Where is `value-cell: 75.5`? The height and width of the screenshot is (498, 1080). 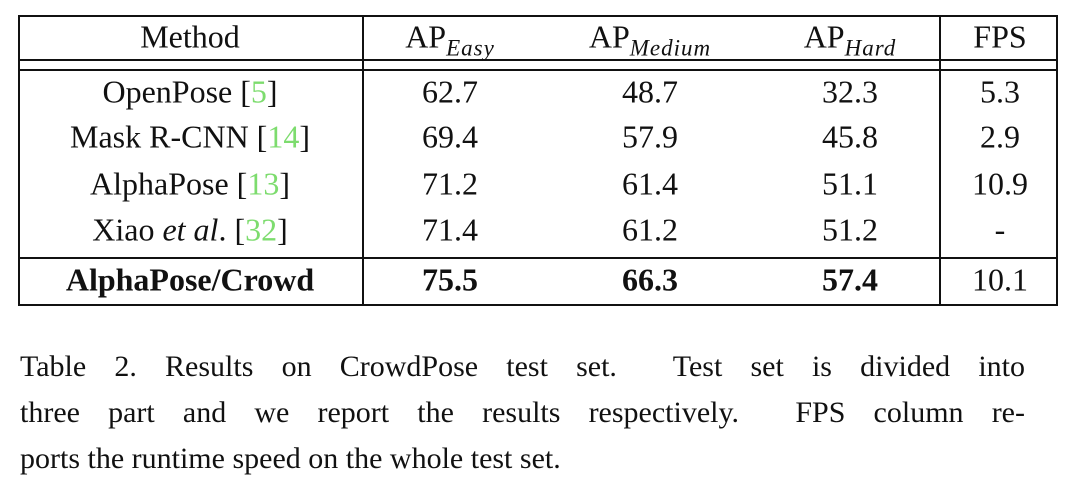 value-cell: 75.5 is located at coordinates (450, 280).